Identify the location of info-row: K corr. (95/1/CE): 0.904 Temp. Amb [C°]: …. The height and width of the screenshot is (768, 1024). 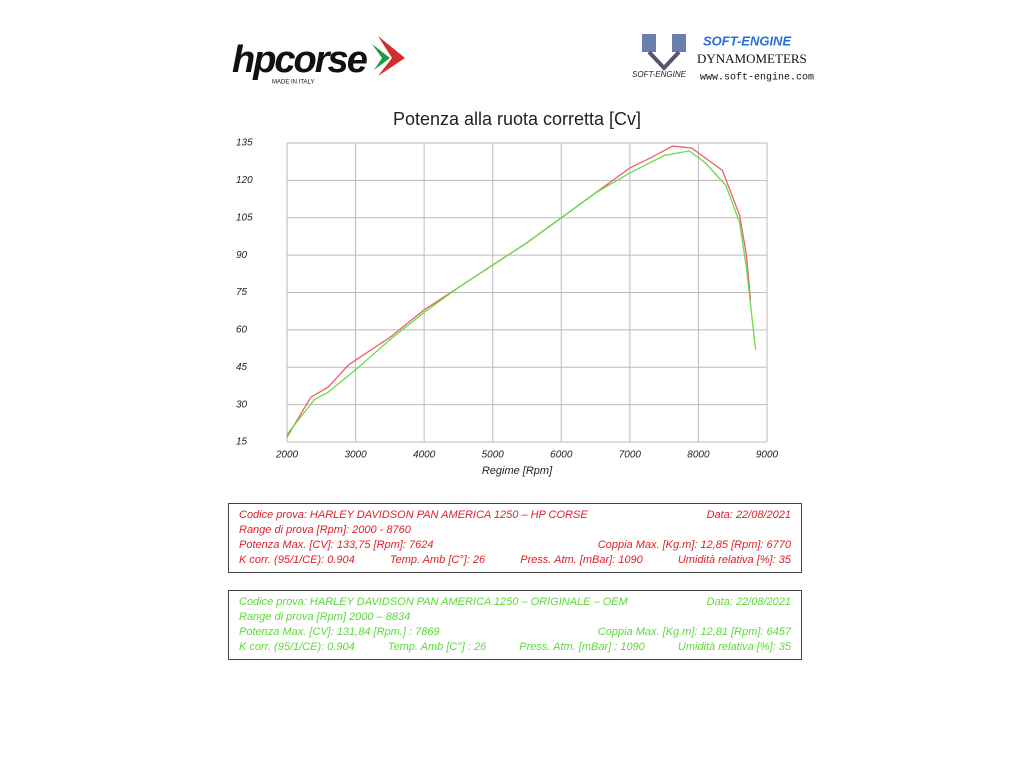
(515, 560).